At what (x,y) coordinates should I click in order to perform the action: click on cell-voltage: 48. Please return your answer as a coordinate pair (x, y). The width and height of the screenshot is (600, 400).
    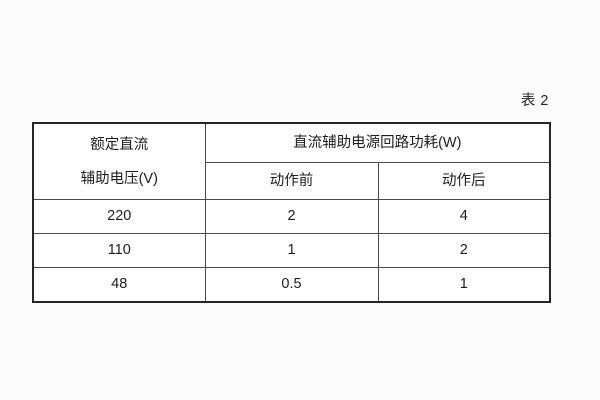
    Looking at the image, I should click on (119, 285).